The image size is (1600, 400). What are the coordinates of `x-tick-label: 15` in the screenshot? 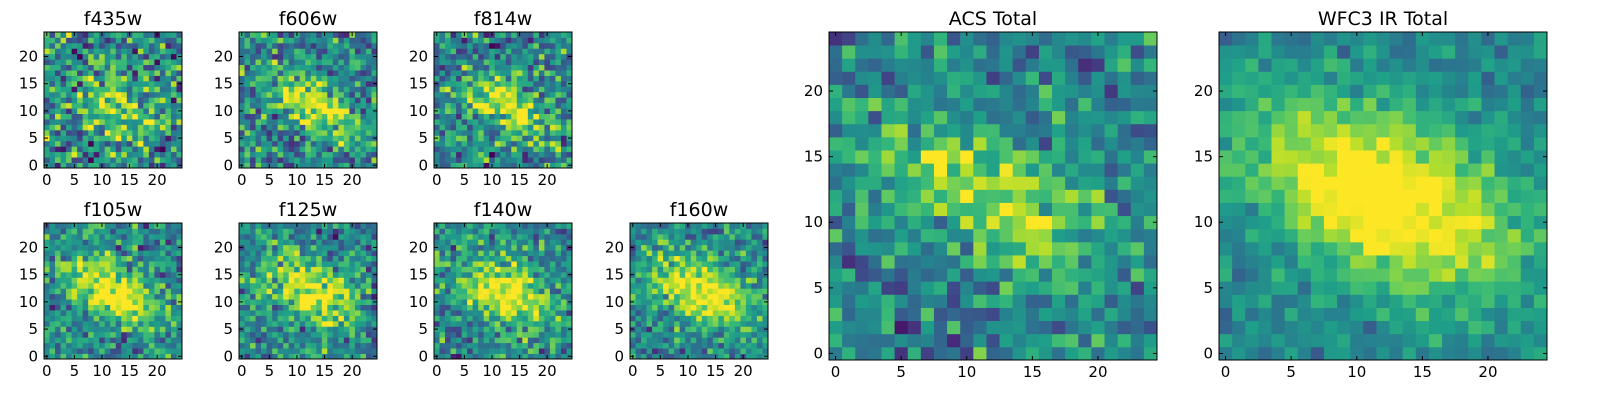 It's located at (519, 371).